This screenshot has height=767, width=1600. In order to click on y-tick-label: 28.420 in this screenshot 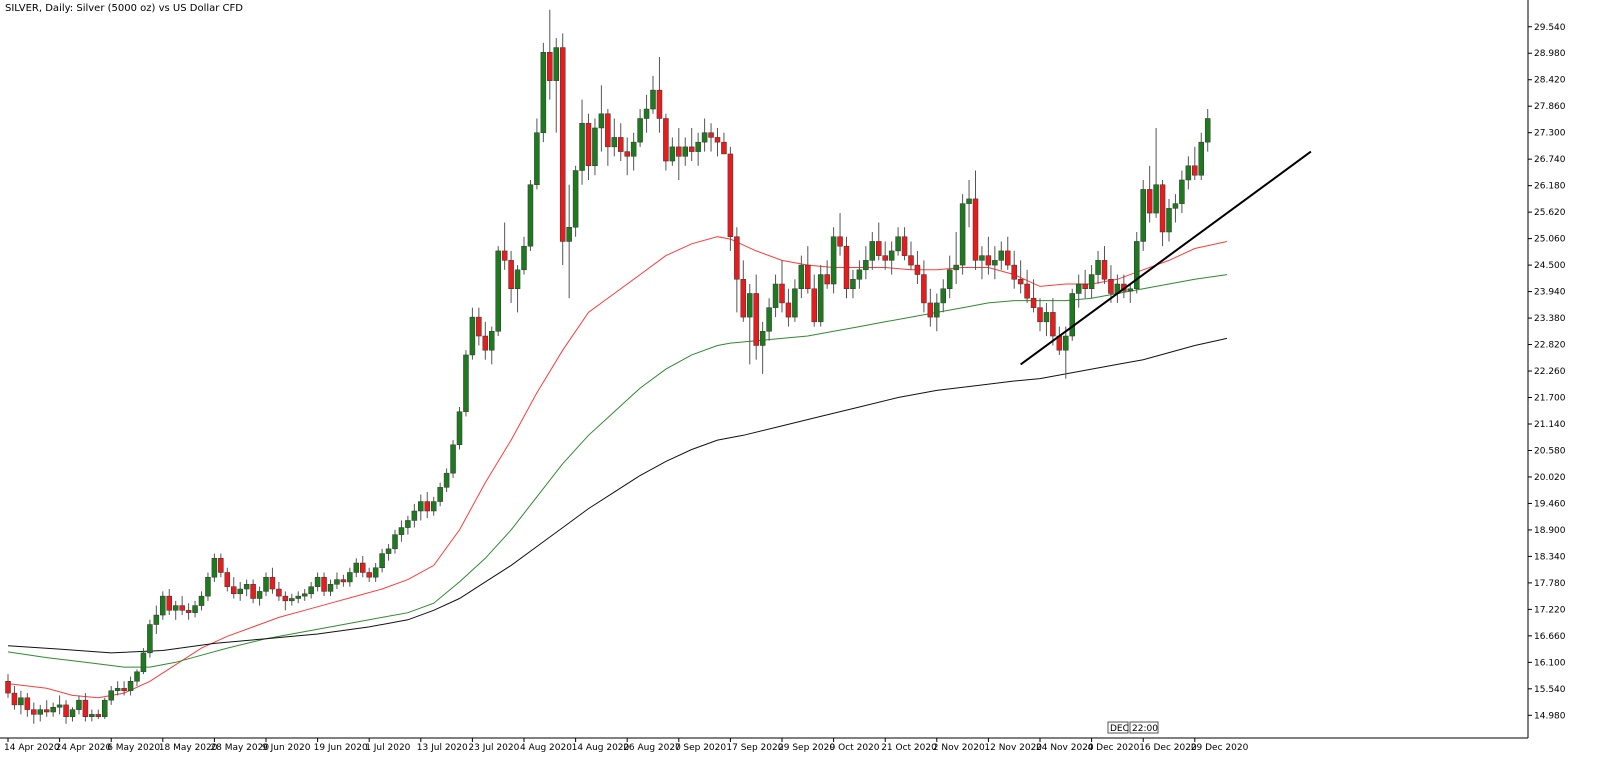, I will do `click(1550, 81)`.